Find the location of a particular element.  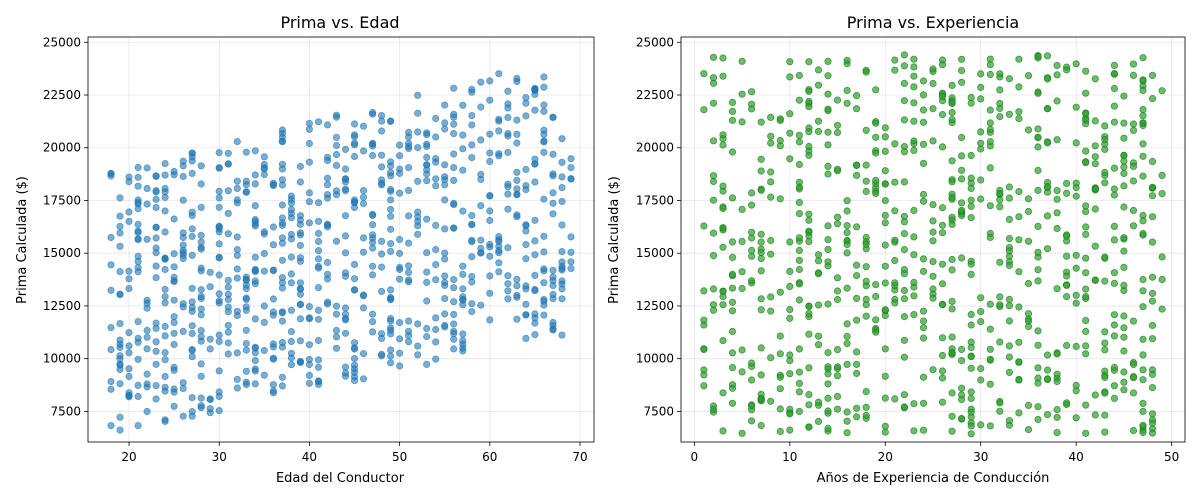

y-tick-label: 7500 is located at coordinates (658, 411).